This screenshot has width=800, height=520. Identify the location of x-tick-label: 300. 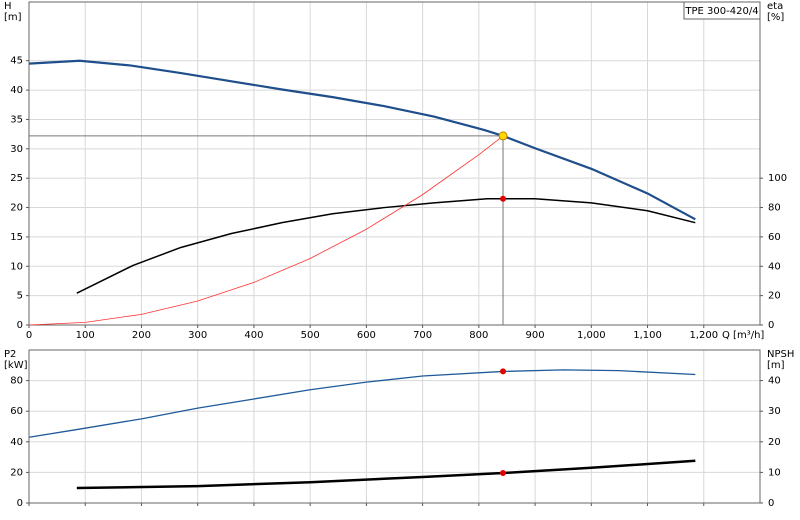
(197, 335).